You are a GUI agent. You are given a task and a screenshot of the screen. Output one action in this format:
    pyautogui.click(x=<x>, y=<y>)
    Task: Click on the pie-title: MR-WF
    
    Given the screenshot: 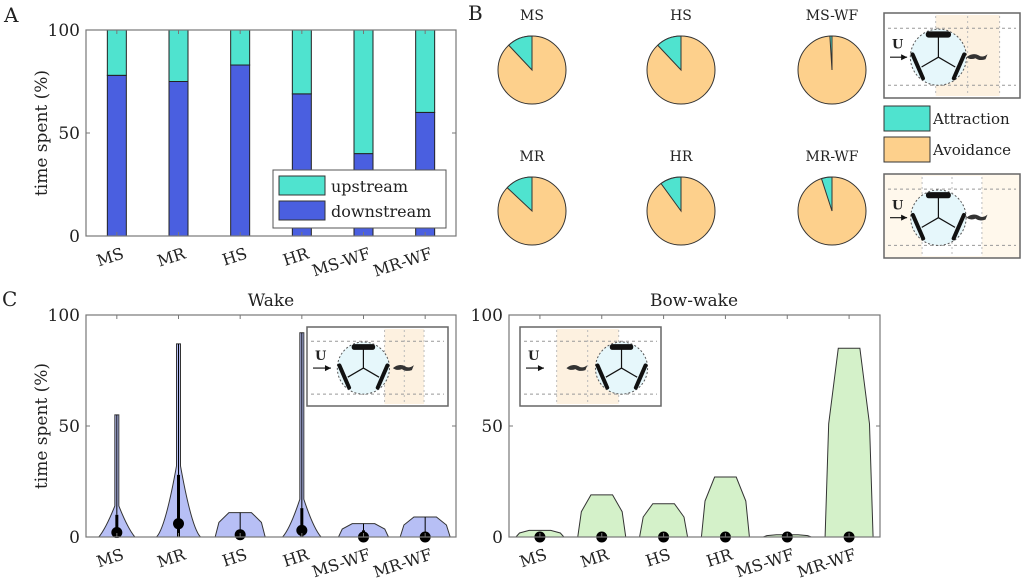 What is the action you would take?
    pyautogui.click(x=832, y=157)
    